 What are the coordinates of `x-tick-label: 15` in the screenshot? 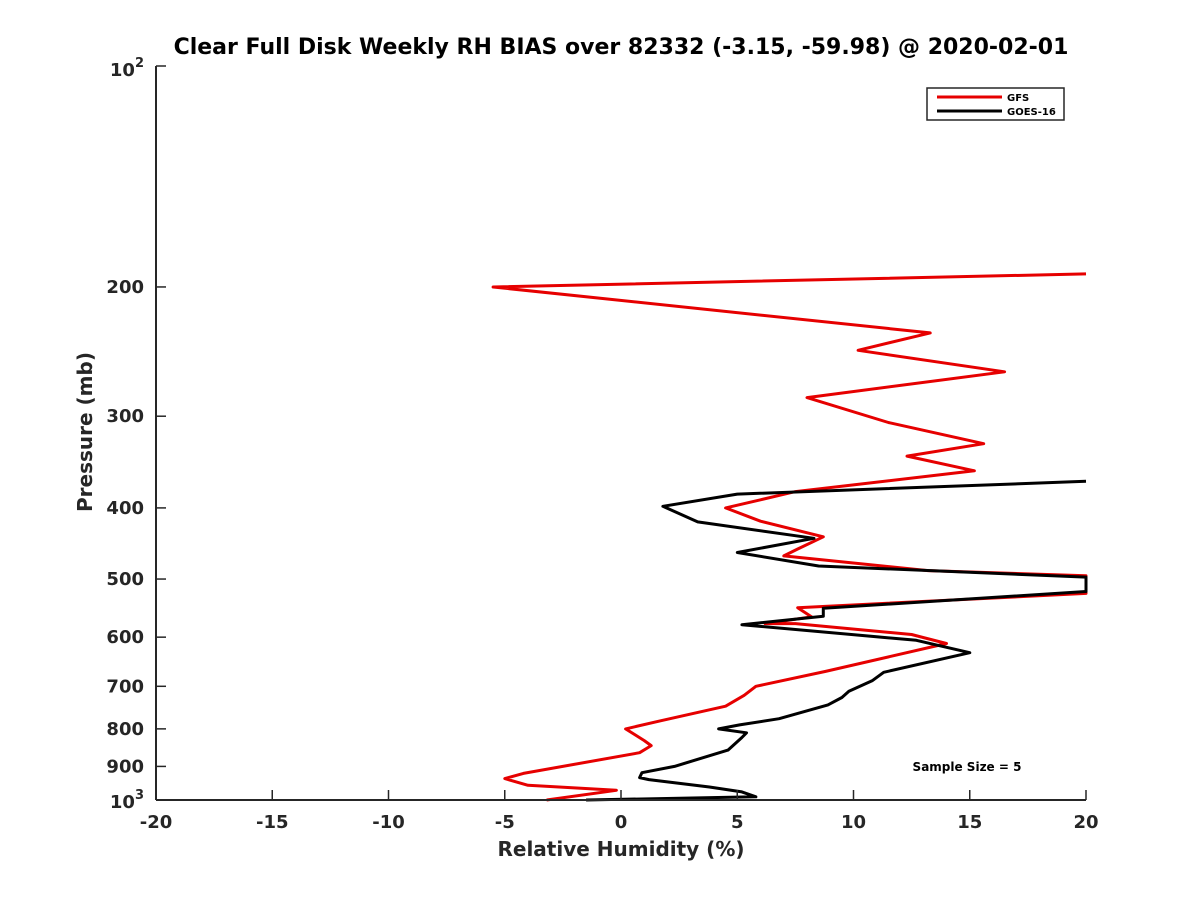 It's located at (969, 822).